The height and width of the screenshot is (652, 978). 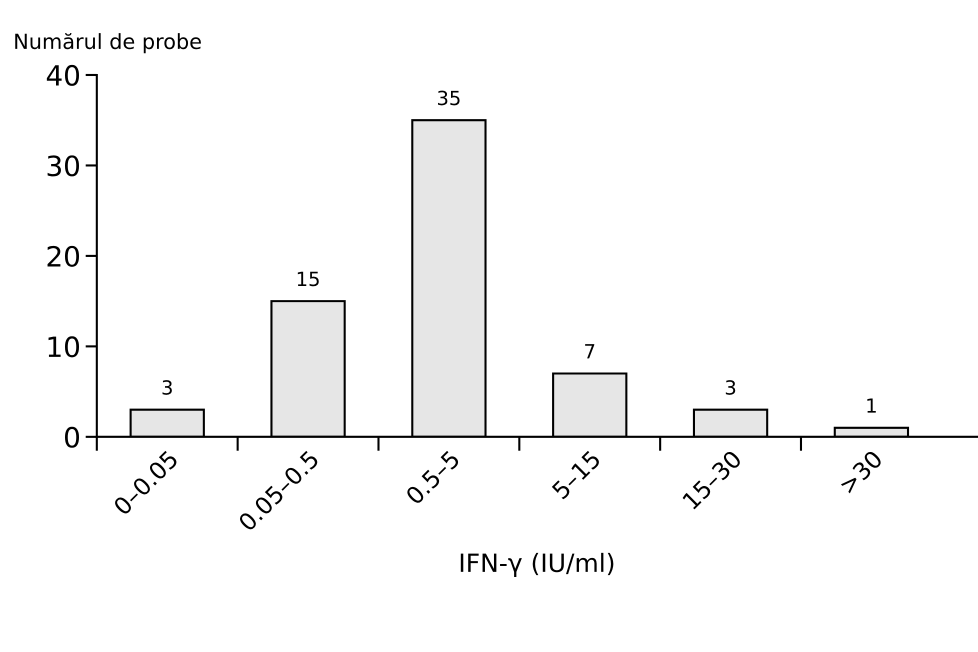 What do you see at coordinates (589, 351) in the screenshot?
I see `data-label: 7` at bounding box center [589, 351].